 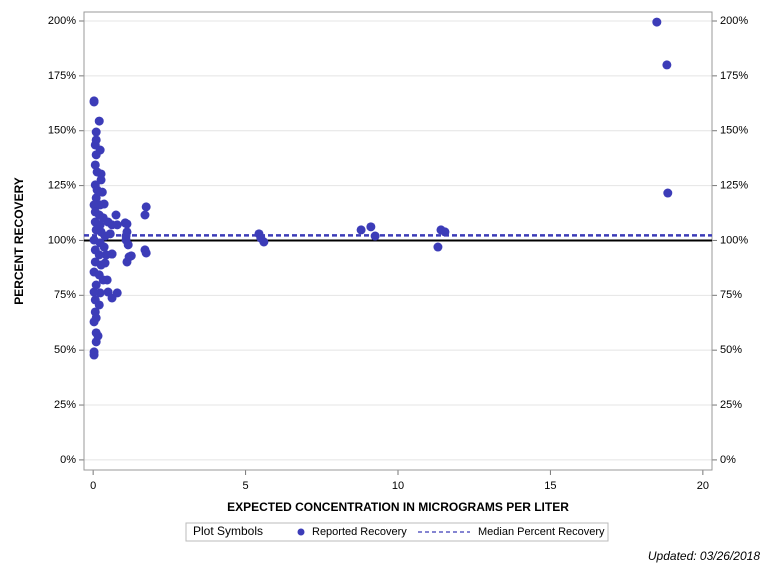 I want to click on y2-tick-label: 150%, so click(x=734, y=131).